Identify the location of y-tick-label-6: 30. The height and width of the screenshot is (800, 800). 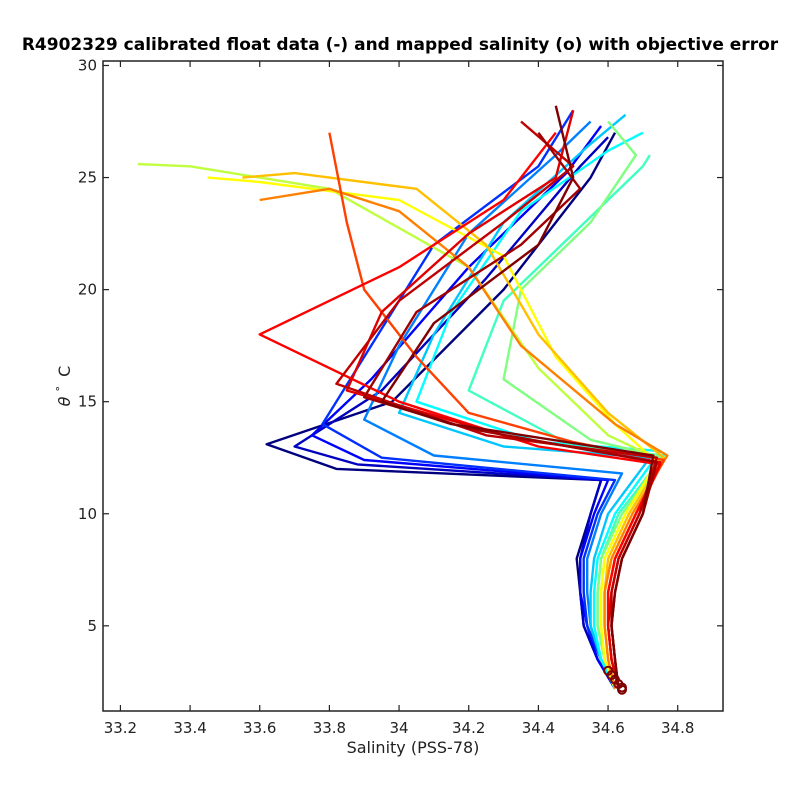
(87, 65).